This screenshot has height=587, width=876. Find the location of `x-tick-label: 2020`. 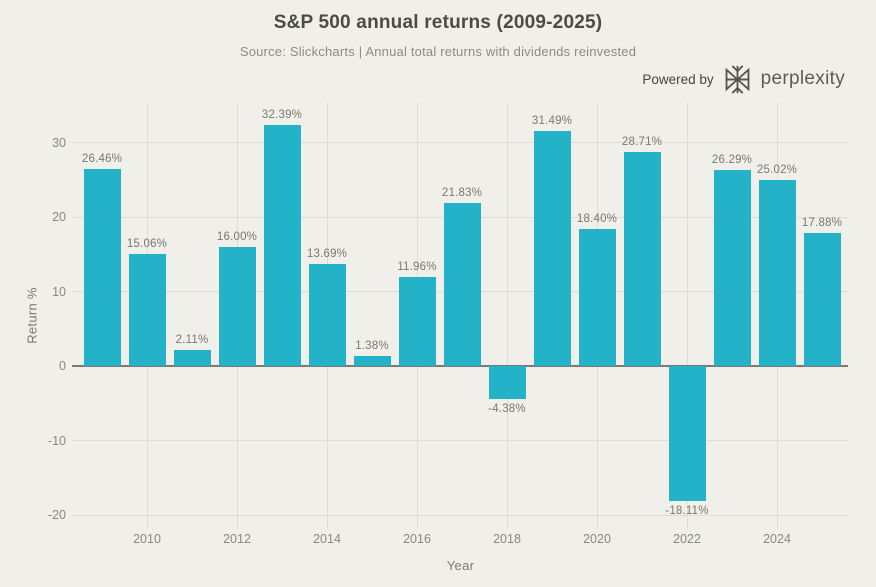

x-tick-label: 2020 is located at coordinates (597, 539).